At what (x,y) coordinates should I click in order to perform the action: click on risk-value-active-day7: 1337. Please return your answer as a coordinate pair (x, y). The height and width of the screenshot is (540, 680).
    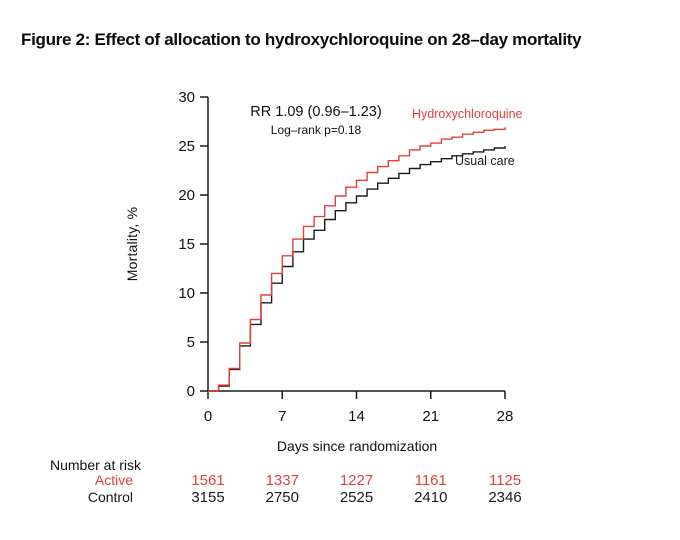
    Looking at the image, I should click on (282, 480).